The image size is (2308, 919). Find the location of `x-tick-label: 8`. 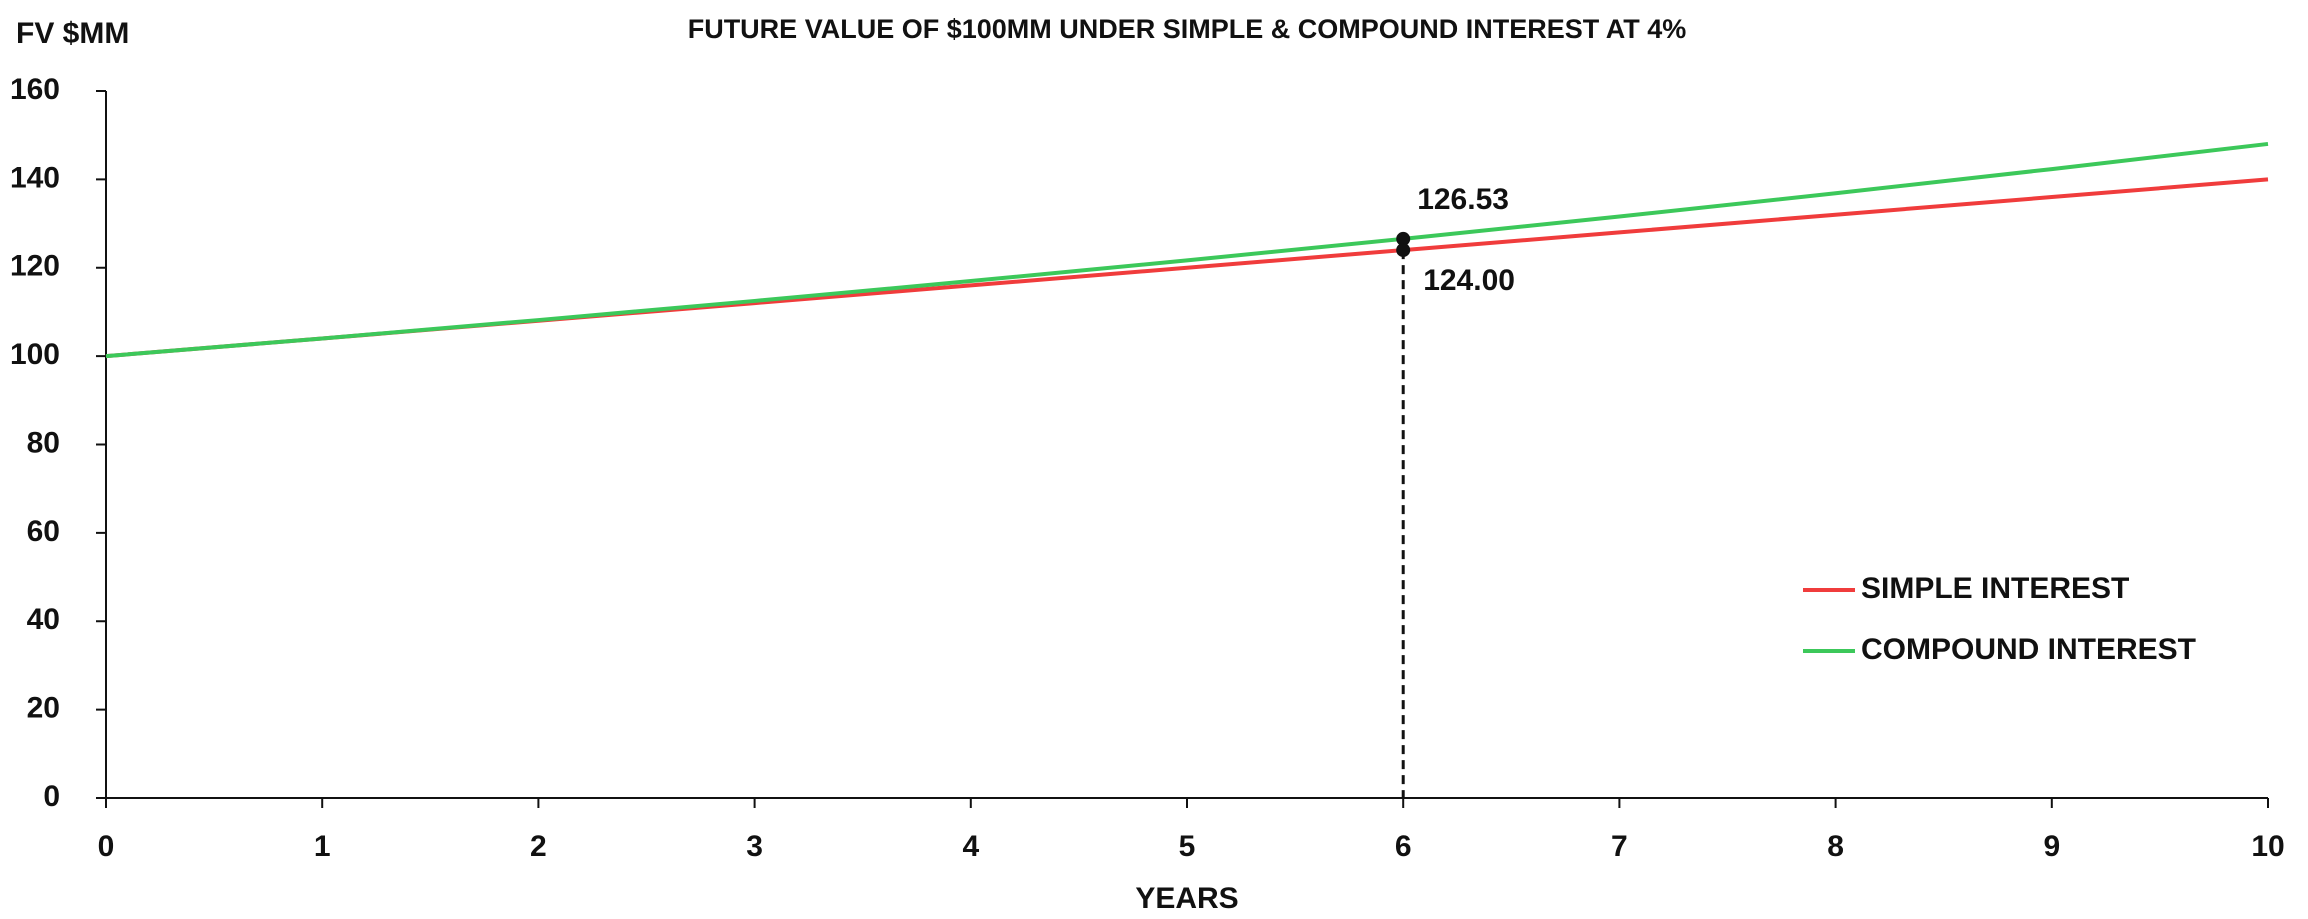

x-tick-label: 8 is located at coordinates (1835, 846).